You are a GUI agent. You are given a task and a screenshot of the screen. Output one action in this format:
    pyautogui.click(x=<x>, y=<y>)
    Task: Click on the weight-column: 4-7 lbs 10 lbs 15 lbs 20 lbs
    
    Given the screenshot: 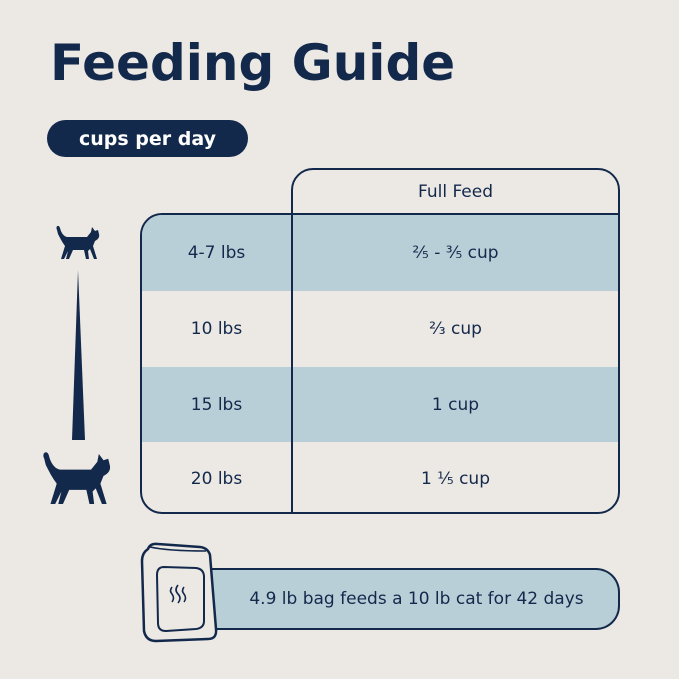 What is the action you would take?
    pyautogui.click(x=215, y=363)
    